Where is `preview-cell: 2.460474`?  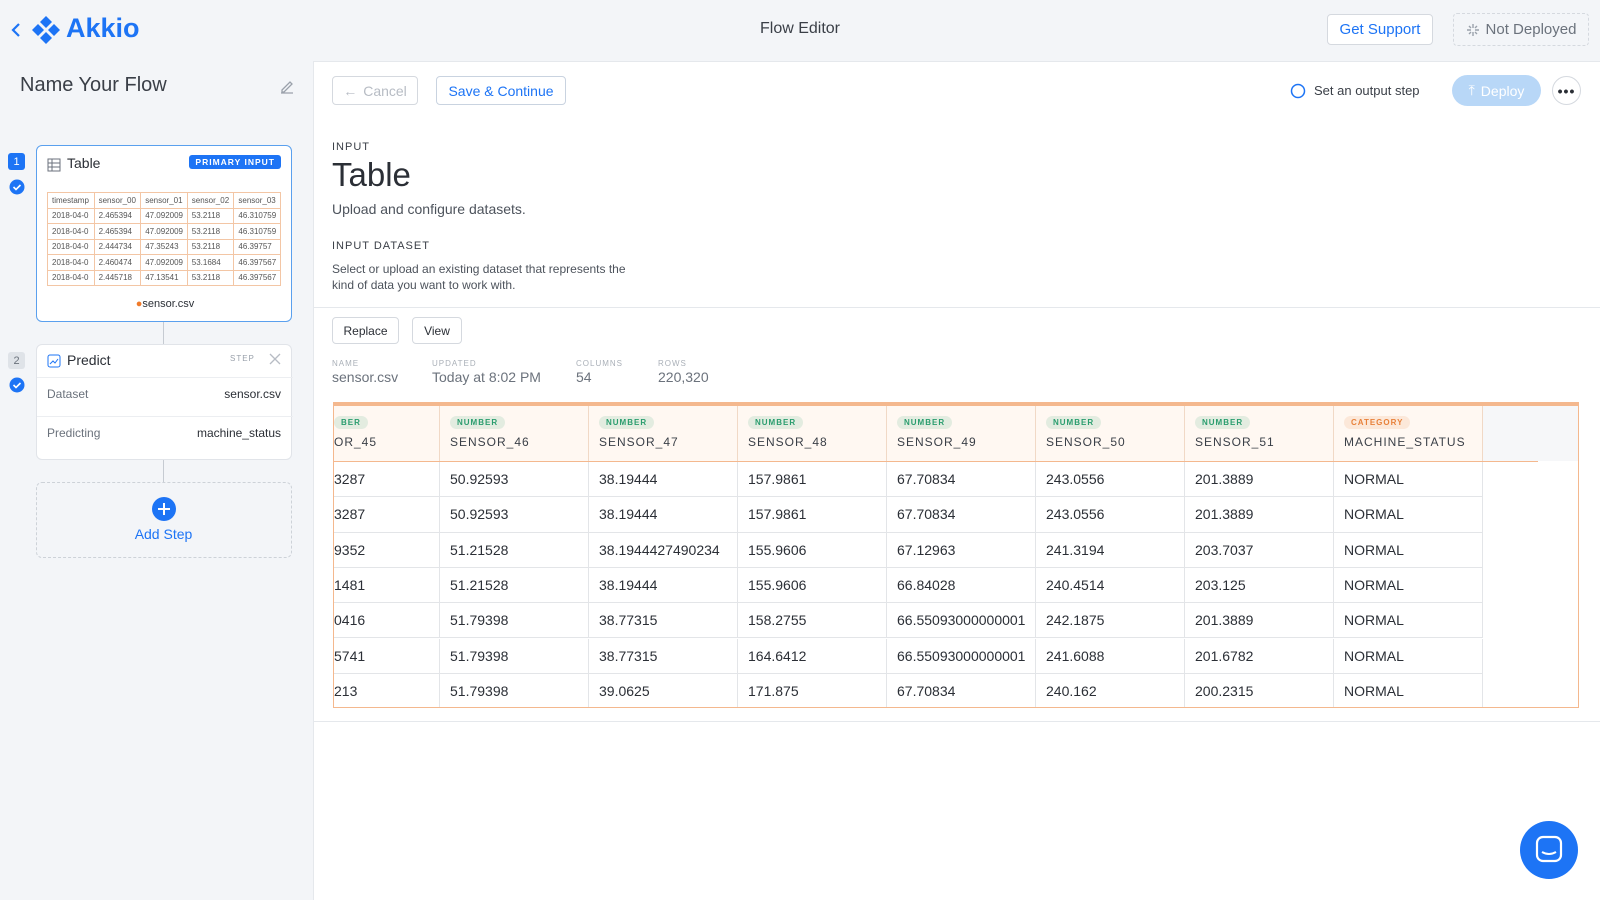
preview-cell: 2.460474 is located at coordinates (117, 263).